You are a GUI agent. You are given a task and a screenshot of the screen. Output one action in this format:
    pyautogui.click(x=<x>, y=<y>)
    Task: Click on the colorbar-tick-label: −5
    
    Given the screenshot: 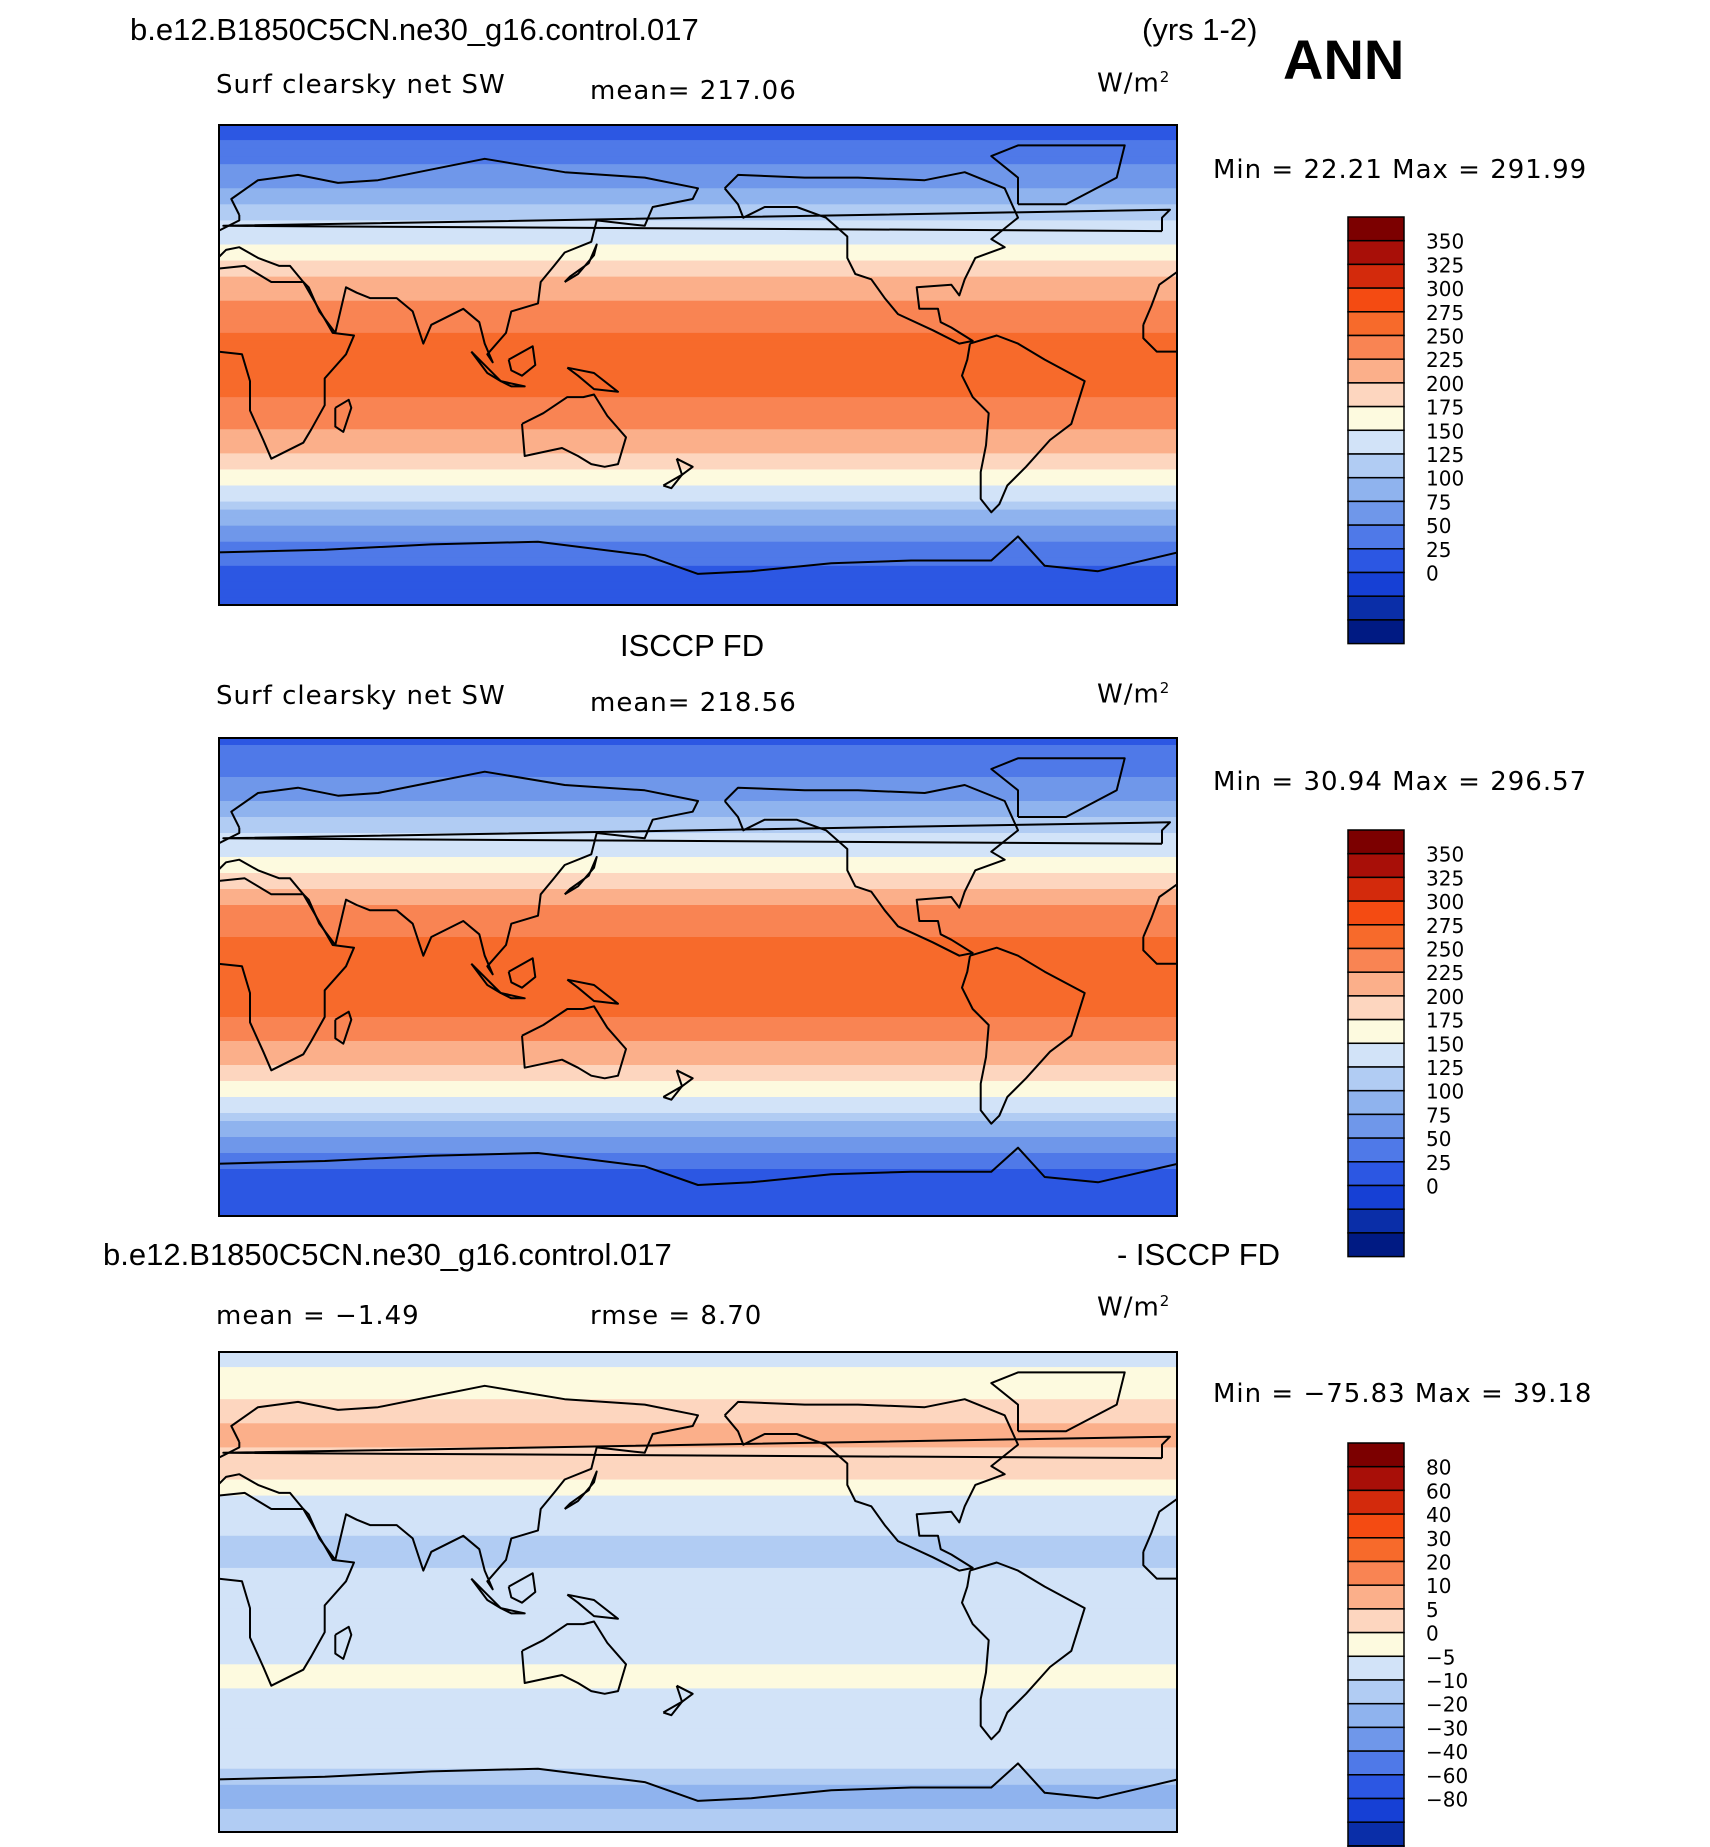 What is the action you would take?
    pyautogui.click(x=1440, y=1657)
    